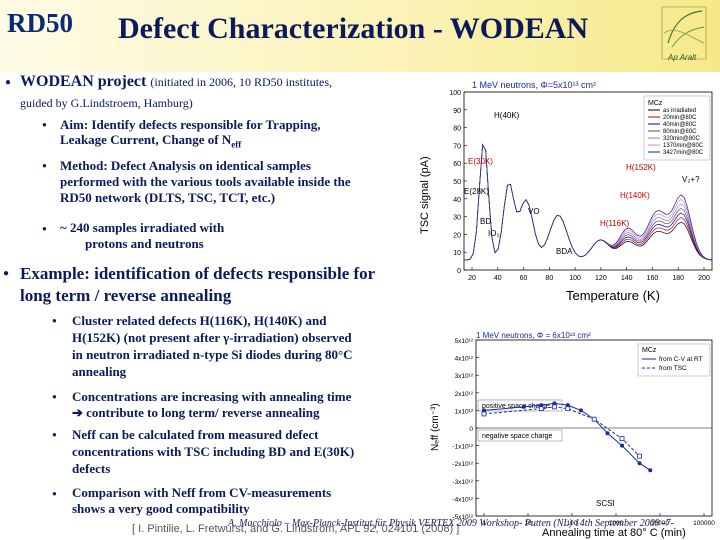 The image size is (720, 540). Describe the element at coordinates (106, 103) in the screenshot. I see `wodean-line2: guided by G.Lindstroem, Hamburg)` at that location.